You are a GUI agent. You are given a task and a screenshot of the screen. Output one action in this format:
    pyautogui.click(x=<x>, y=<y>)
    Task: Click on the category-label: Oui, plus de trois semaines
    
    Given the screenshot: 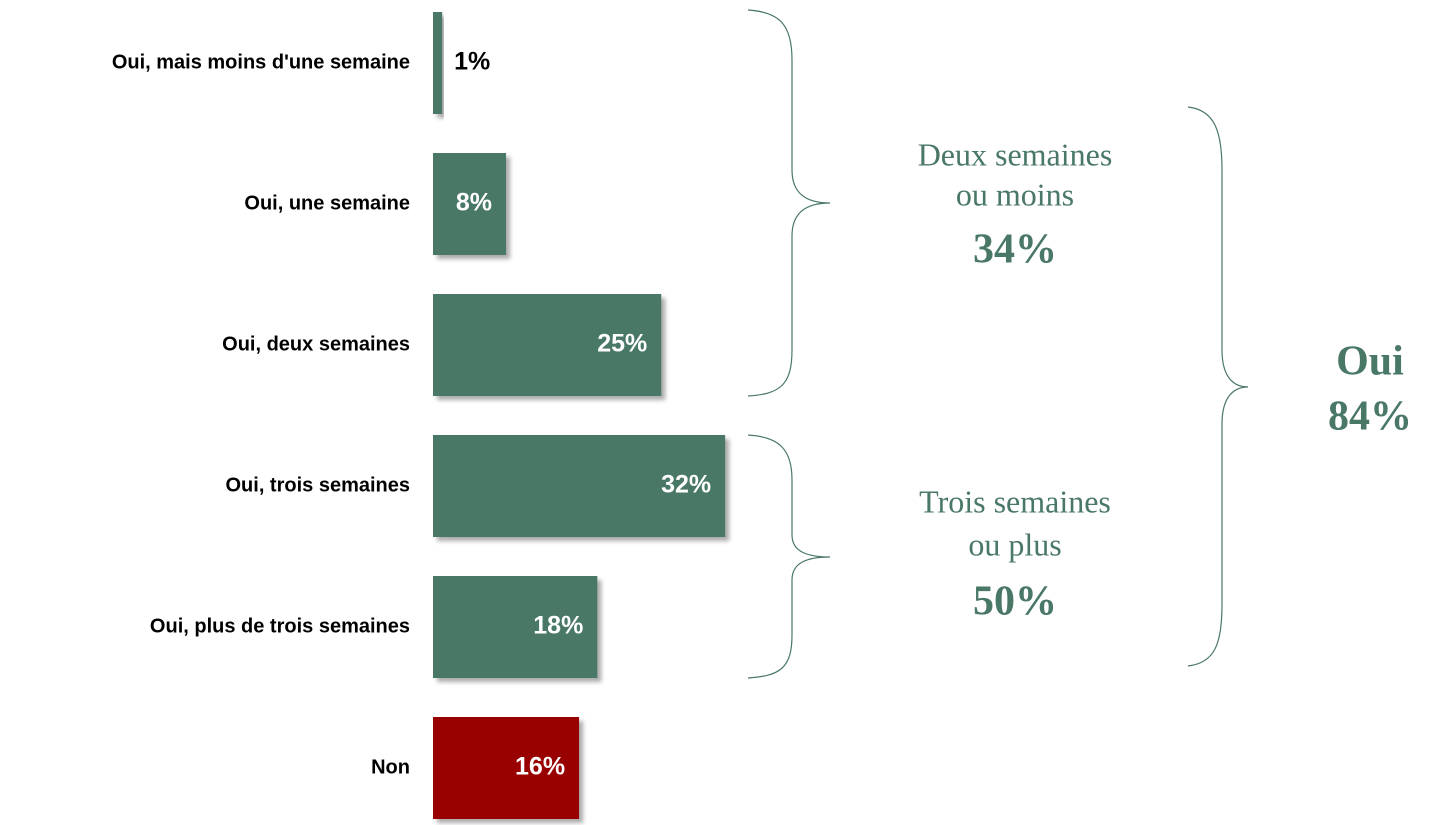 What is the action you would take?
    pyautogui.click(x=280, y=626)
    